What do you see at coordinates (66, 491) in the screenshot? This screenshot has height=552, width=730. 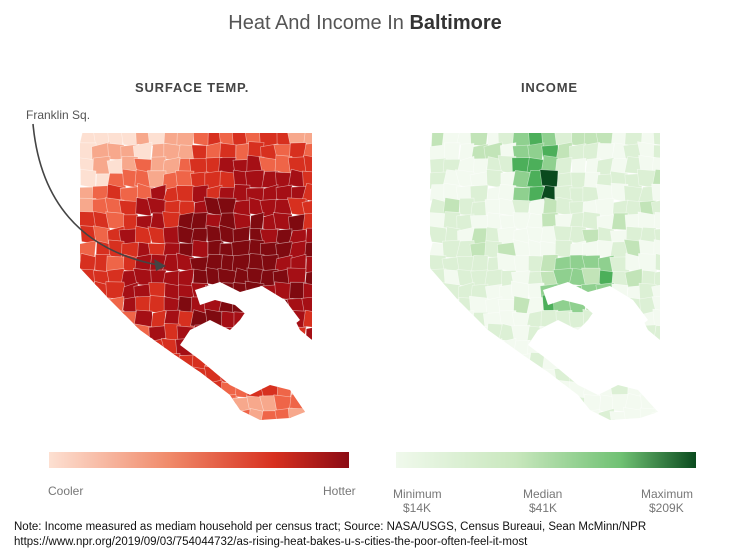 I see `legend-cooler: Cooler` at bounding box center [66, 491].